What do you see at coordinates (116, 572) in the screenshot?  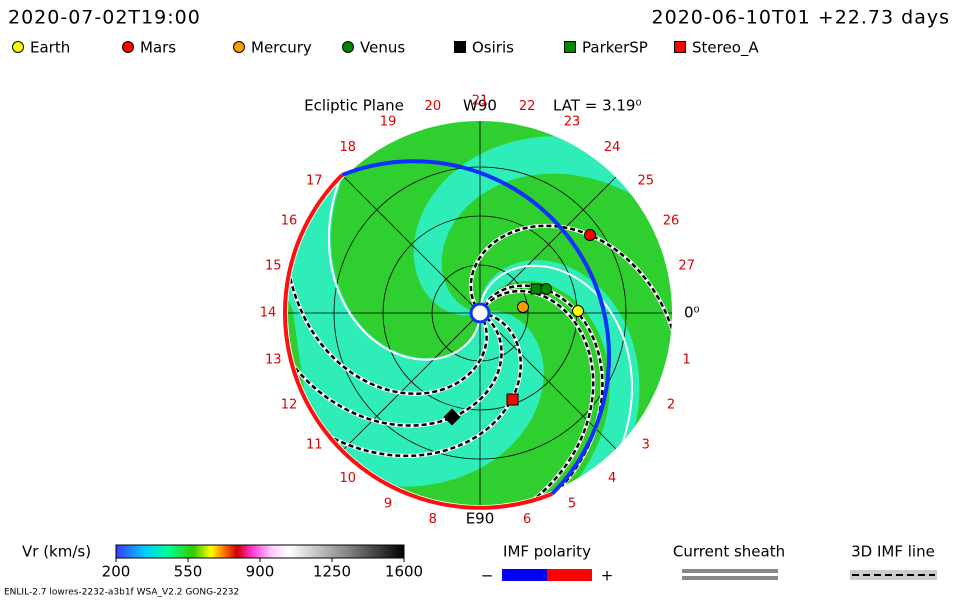 I see `colorbar-tick-label: 200` at bounding box center [116, 572].